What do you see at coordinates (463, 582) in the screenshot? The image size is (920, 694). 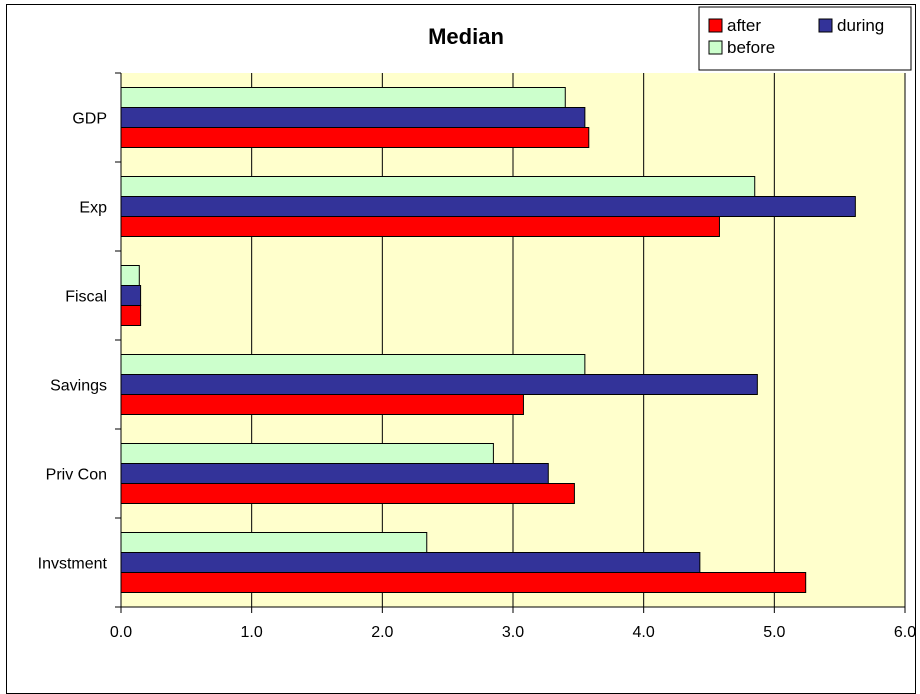 I see `bar-after-invstment` at bounding box center [463, 582].